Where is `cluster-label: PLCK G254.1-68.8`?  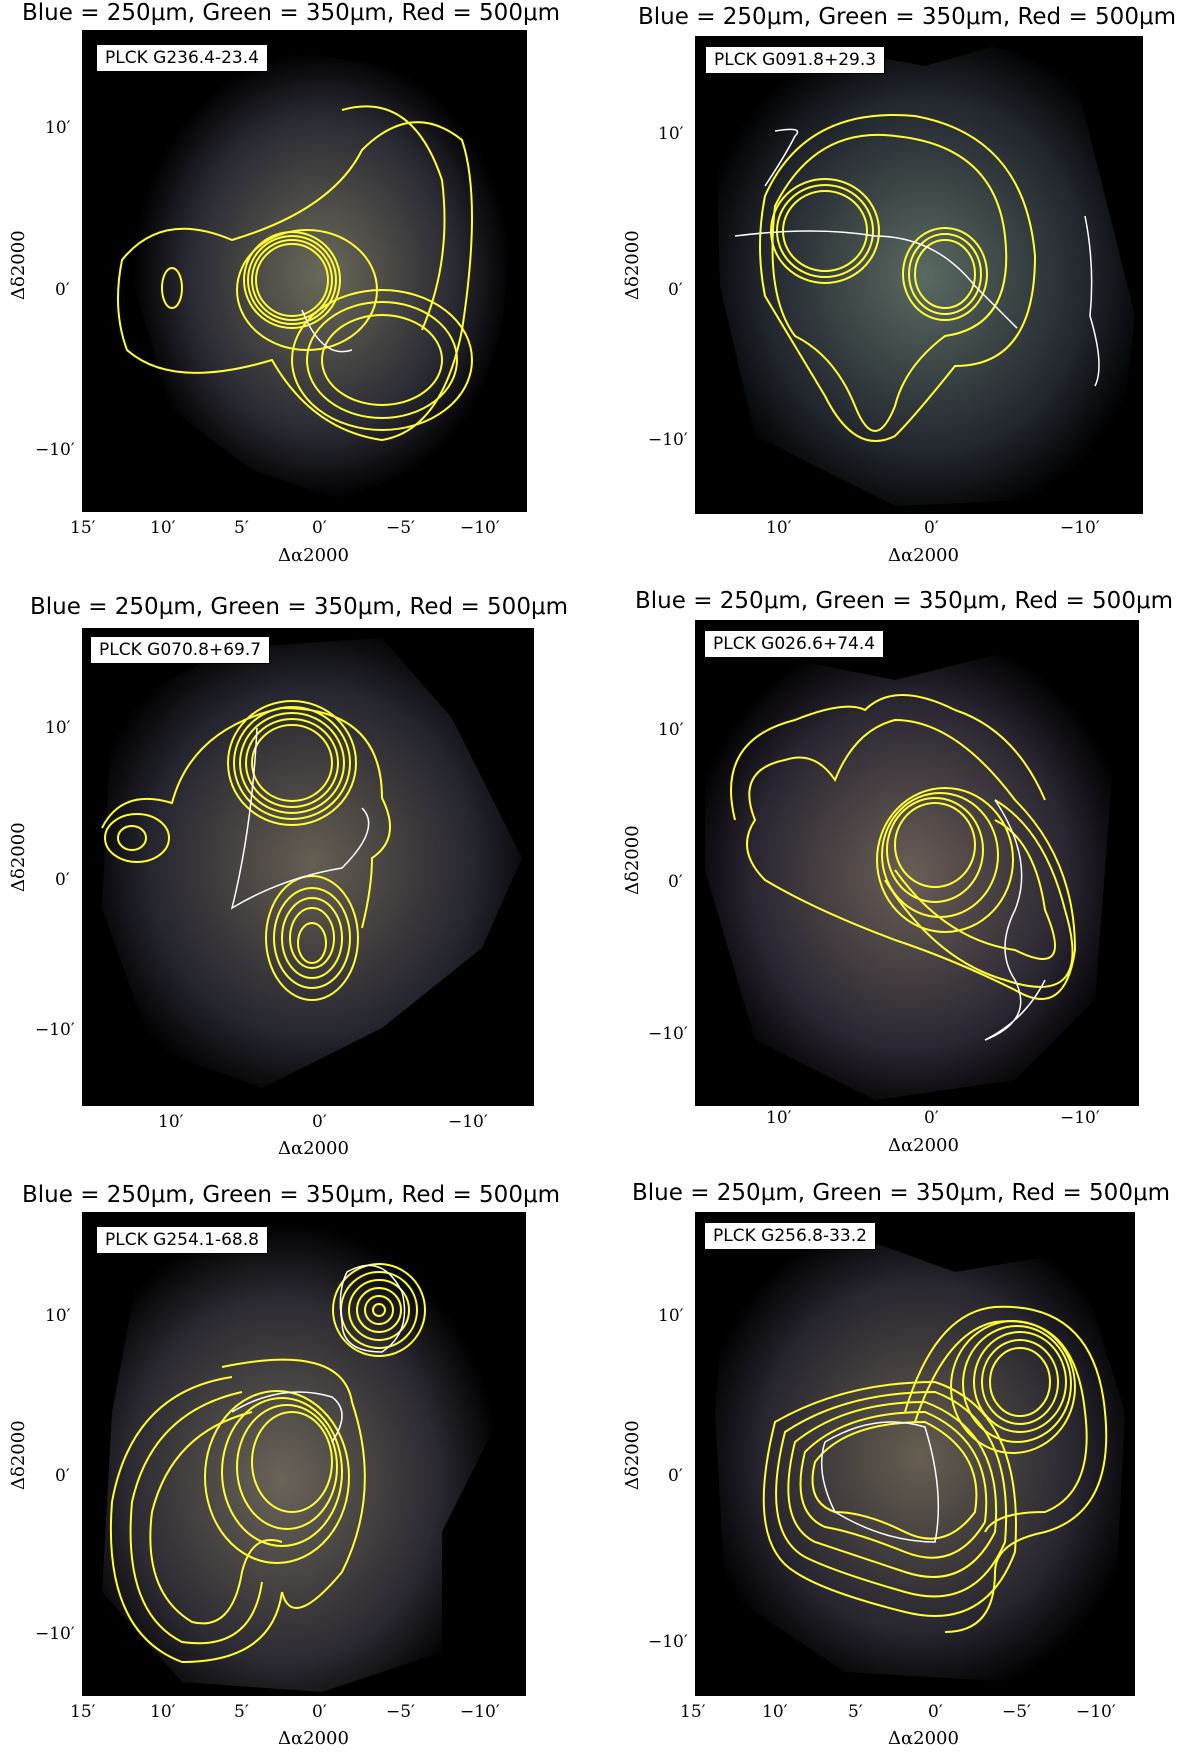
cluster-label: PLCK G254.1-68.8 is located at coordinates (182, 1240).